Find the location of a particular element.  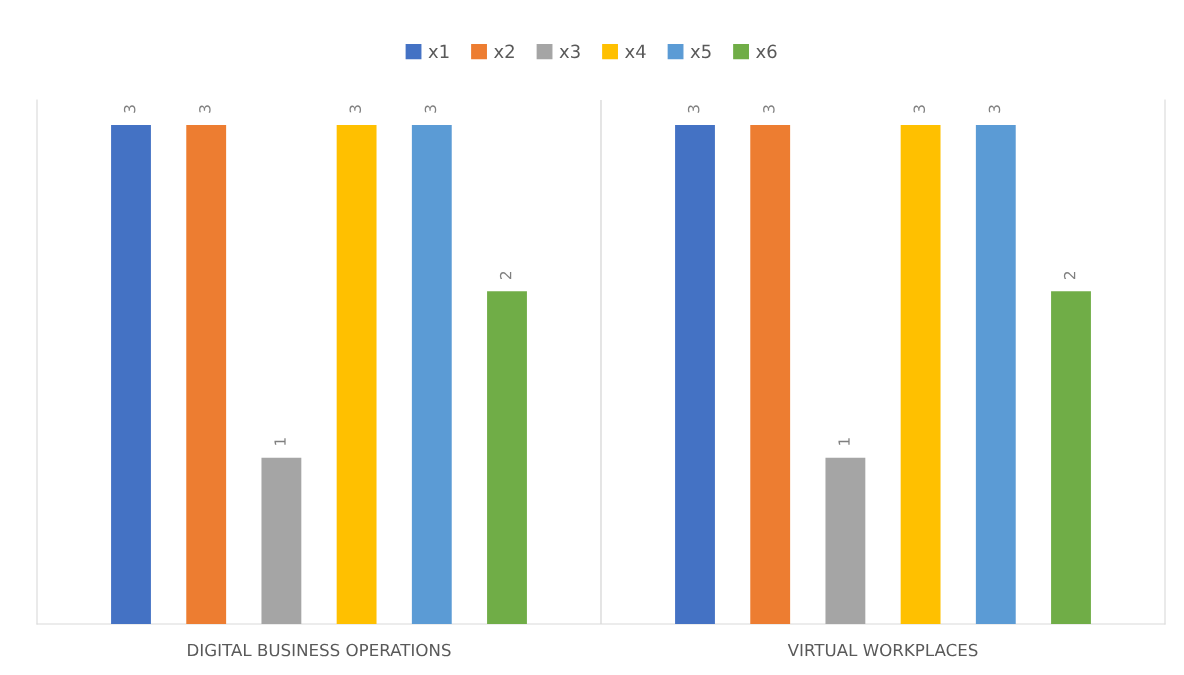

x-tick-label: DIGITAL BUSINESS OPERATIONS is located at coordinates (319, 650).